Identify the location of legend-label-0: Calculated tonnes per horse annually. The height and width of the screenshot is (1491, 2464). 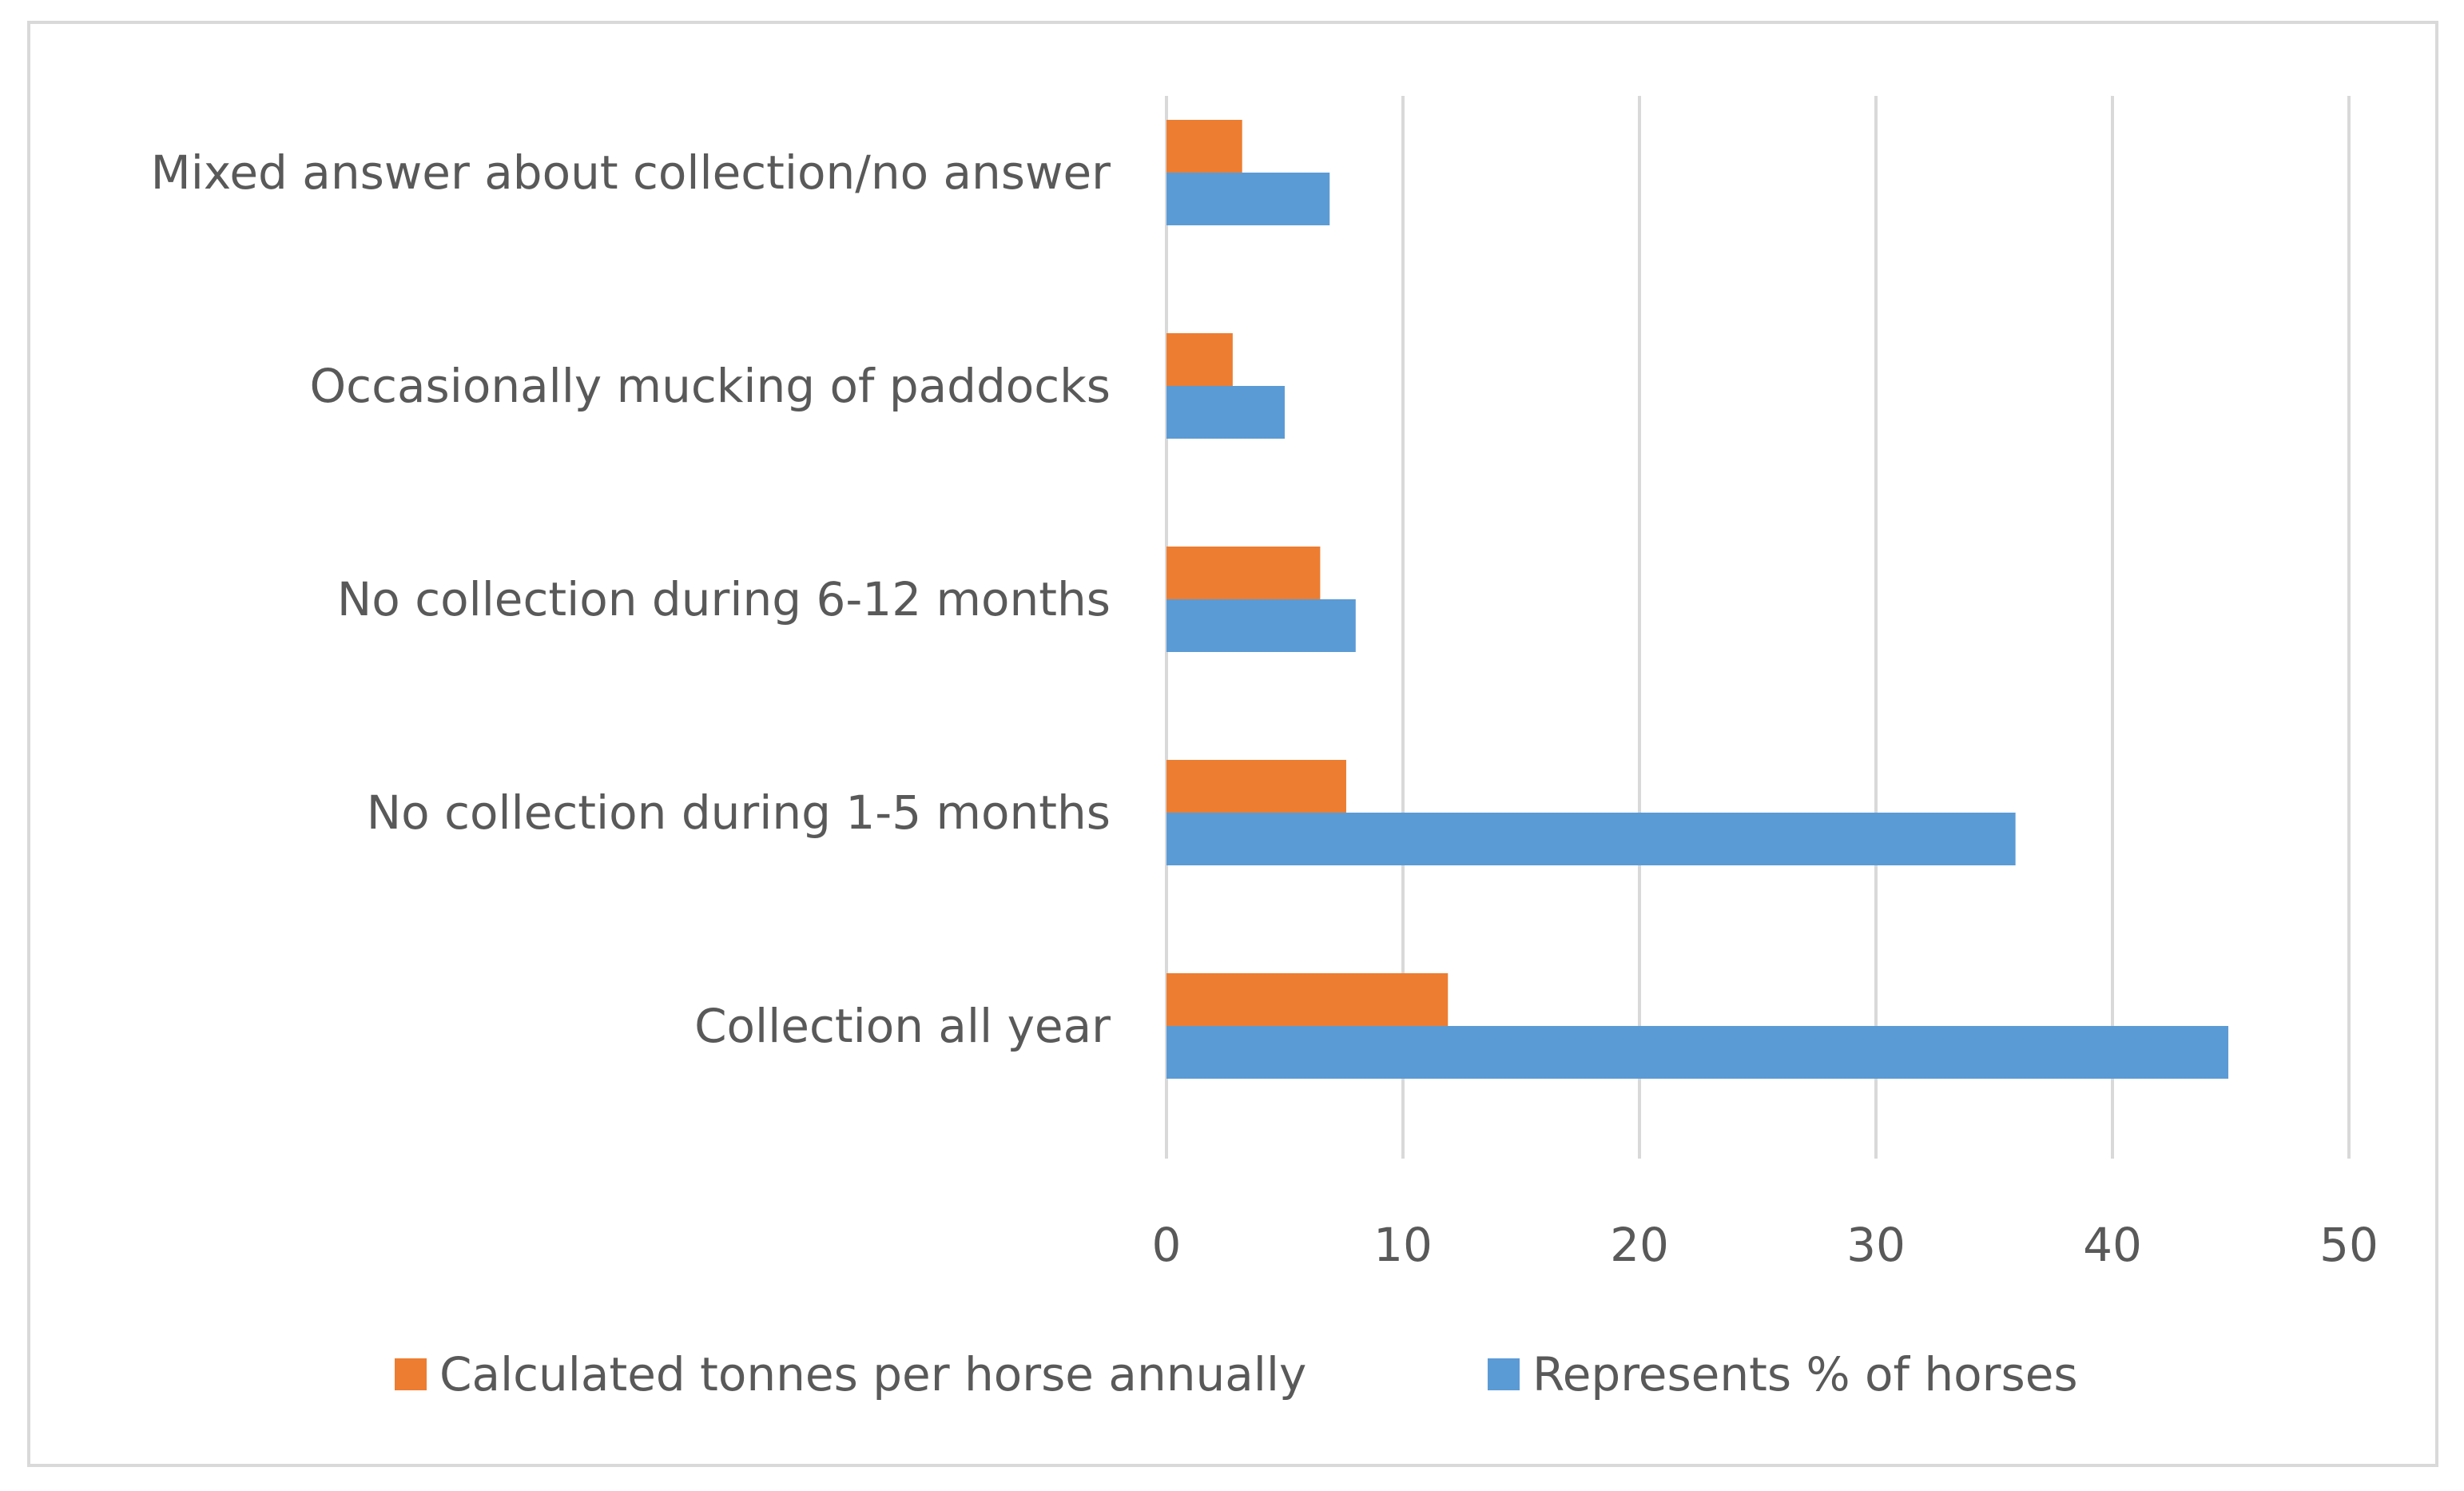
(873, 1374).